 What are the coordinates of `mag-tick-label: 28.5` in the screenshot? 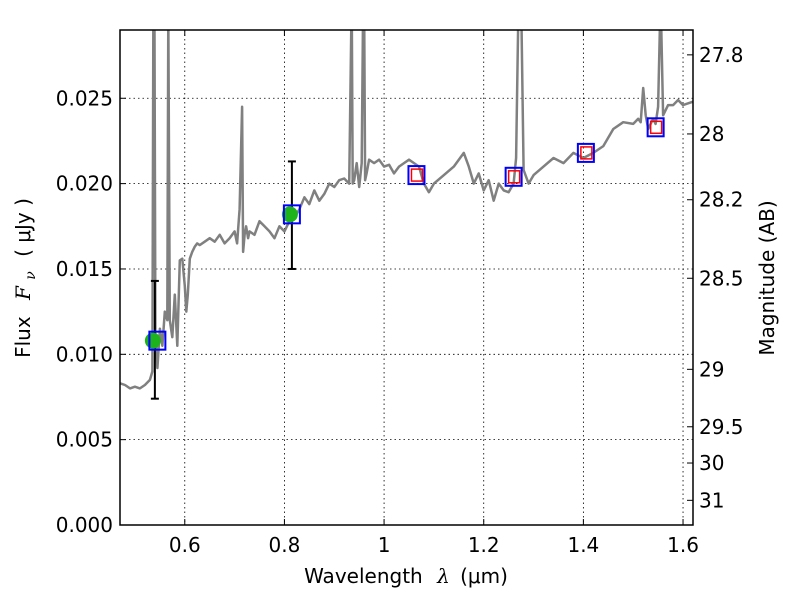 It's located at (721, 278).